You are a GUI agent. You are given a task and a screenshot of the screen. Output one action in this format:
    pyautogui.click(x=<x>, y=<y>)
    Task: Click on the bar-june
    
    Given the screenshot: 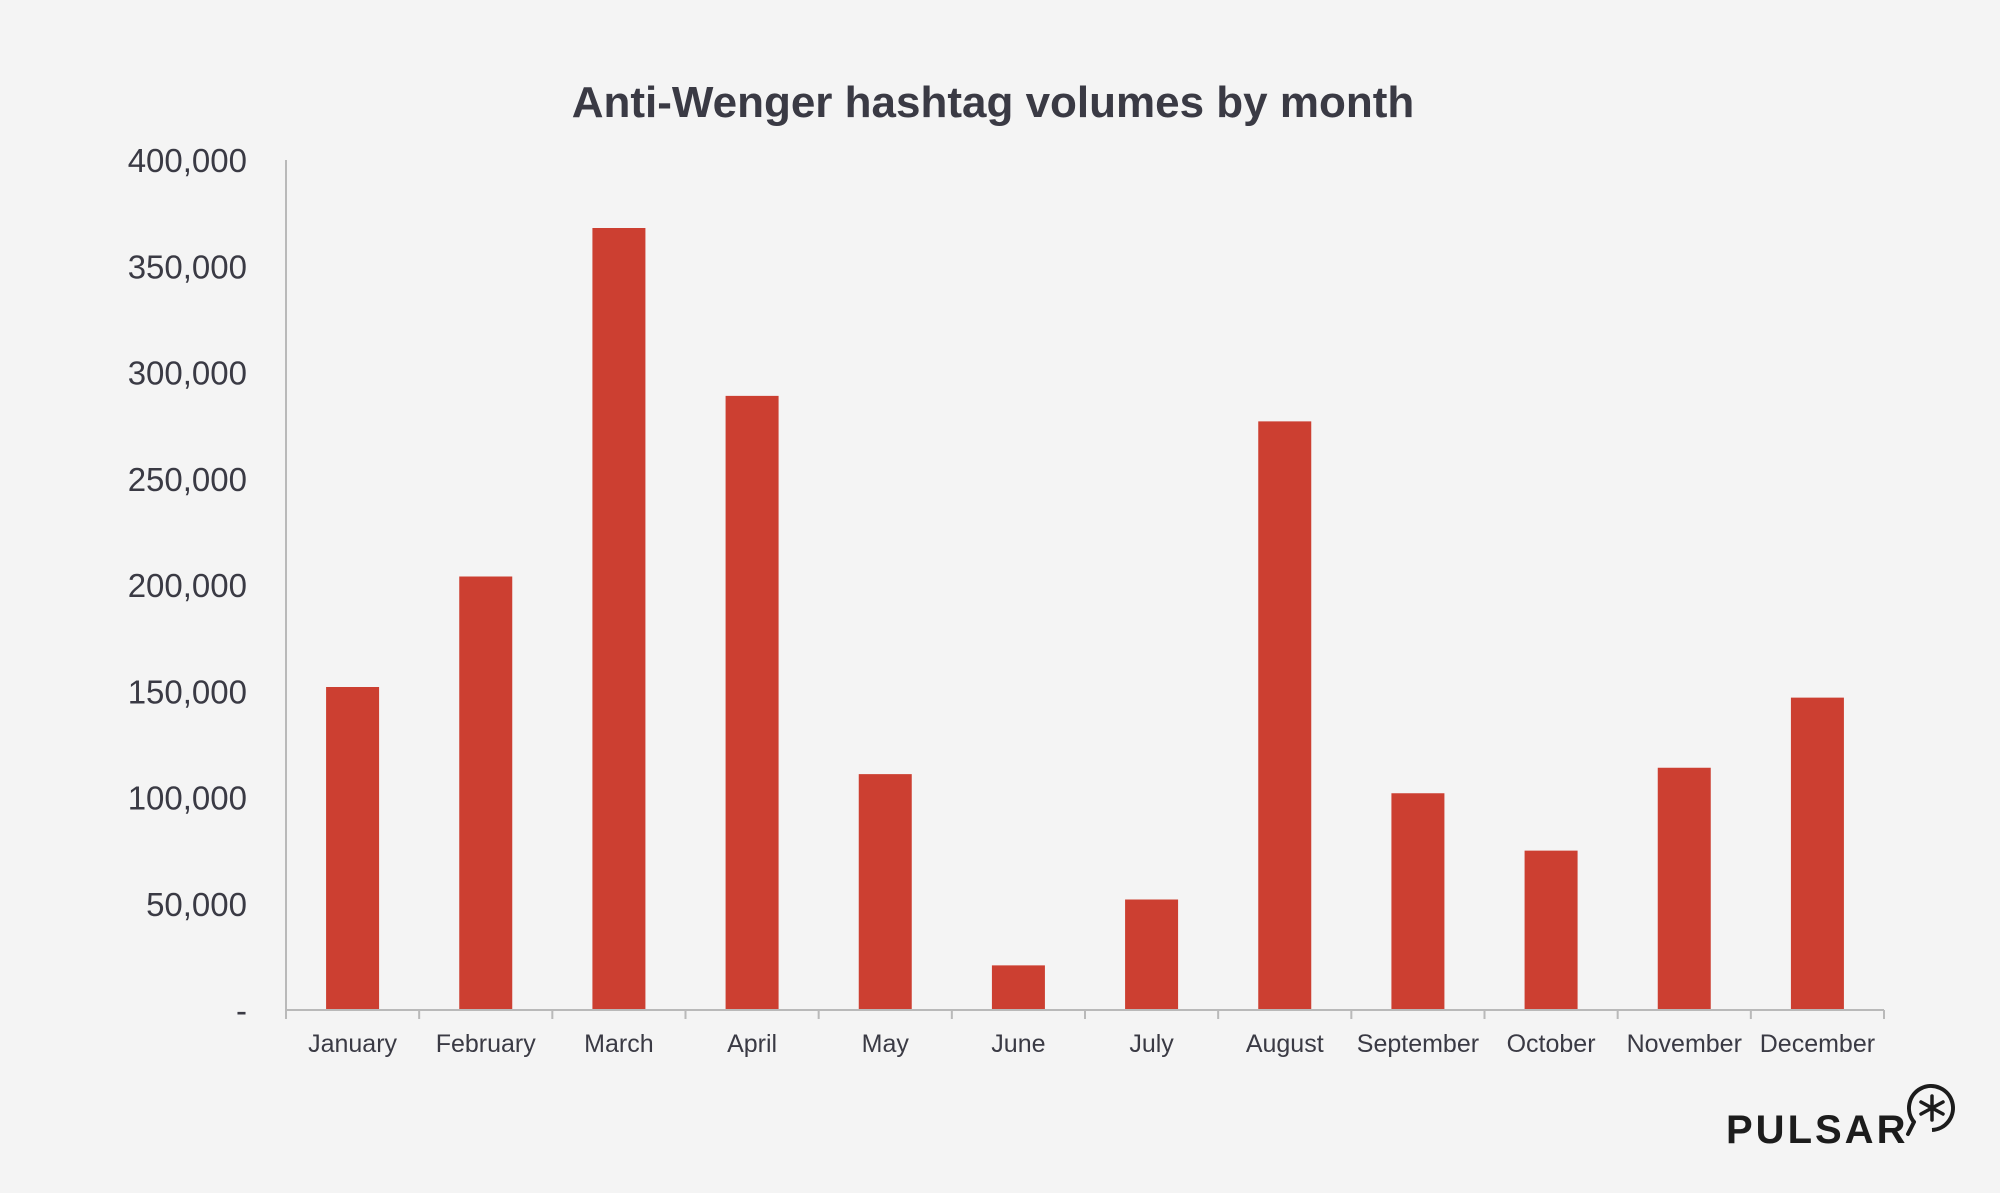 What is the action you would take?
    pyautogui.click(x=1018, y=987)
    